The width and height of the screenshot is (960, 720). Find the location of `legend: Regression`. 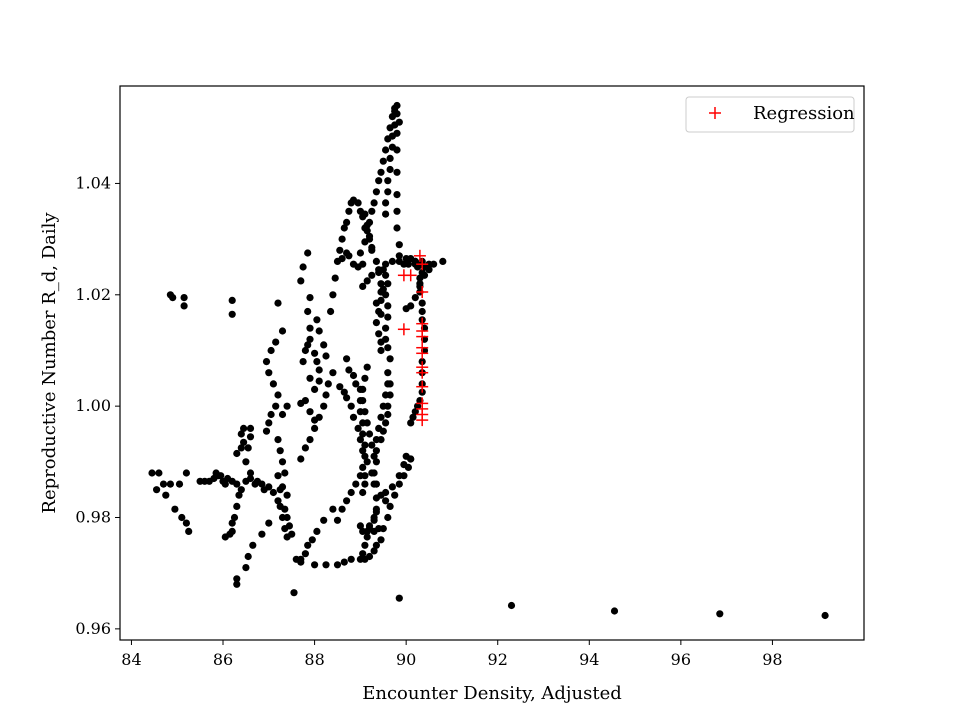

legend: Regression is located at coordinates (770, 114).